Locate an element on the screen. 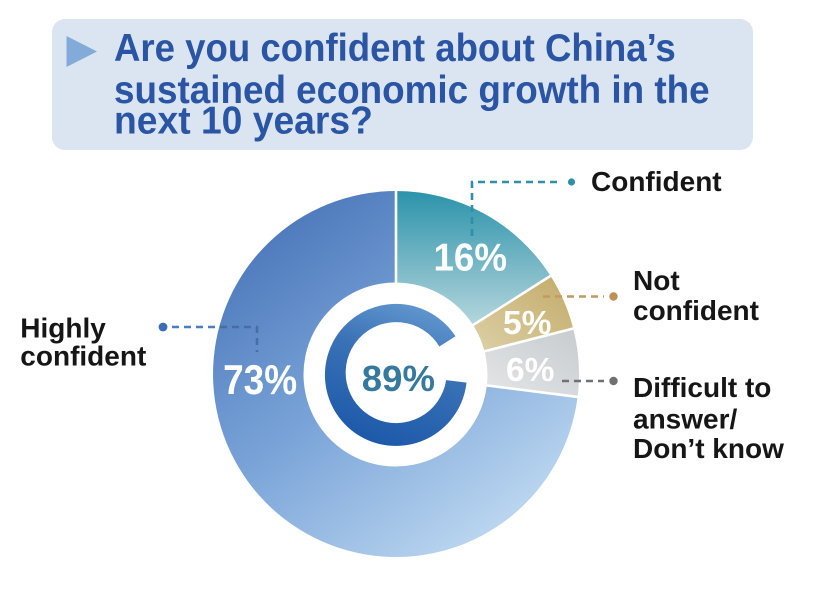  svg-text: Difficult to is located at coordinates (702, 387).